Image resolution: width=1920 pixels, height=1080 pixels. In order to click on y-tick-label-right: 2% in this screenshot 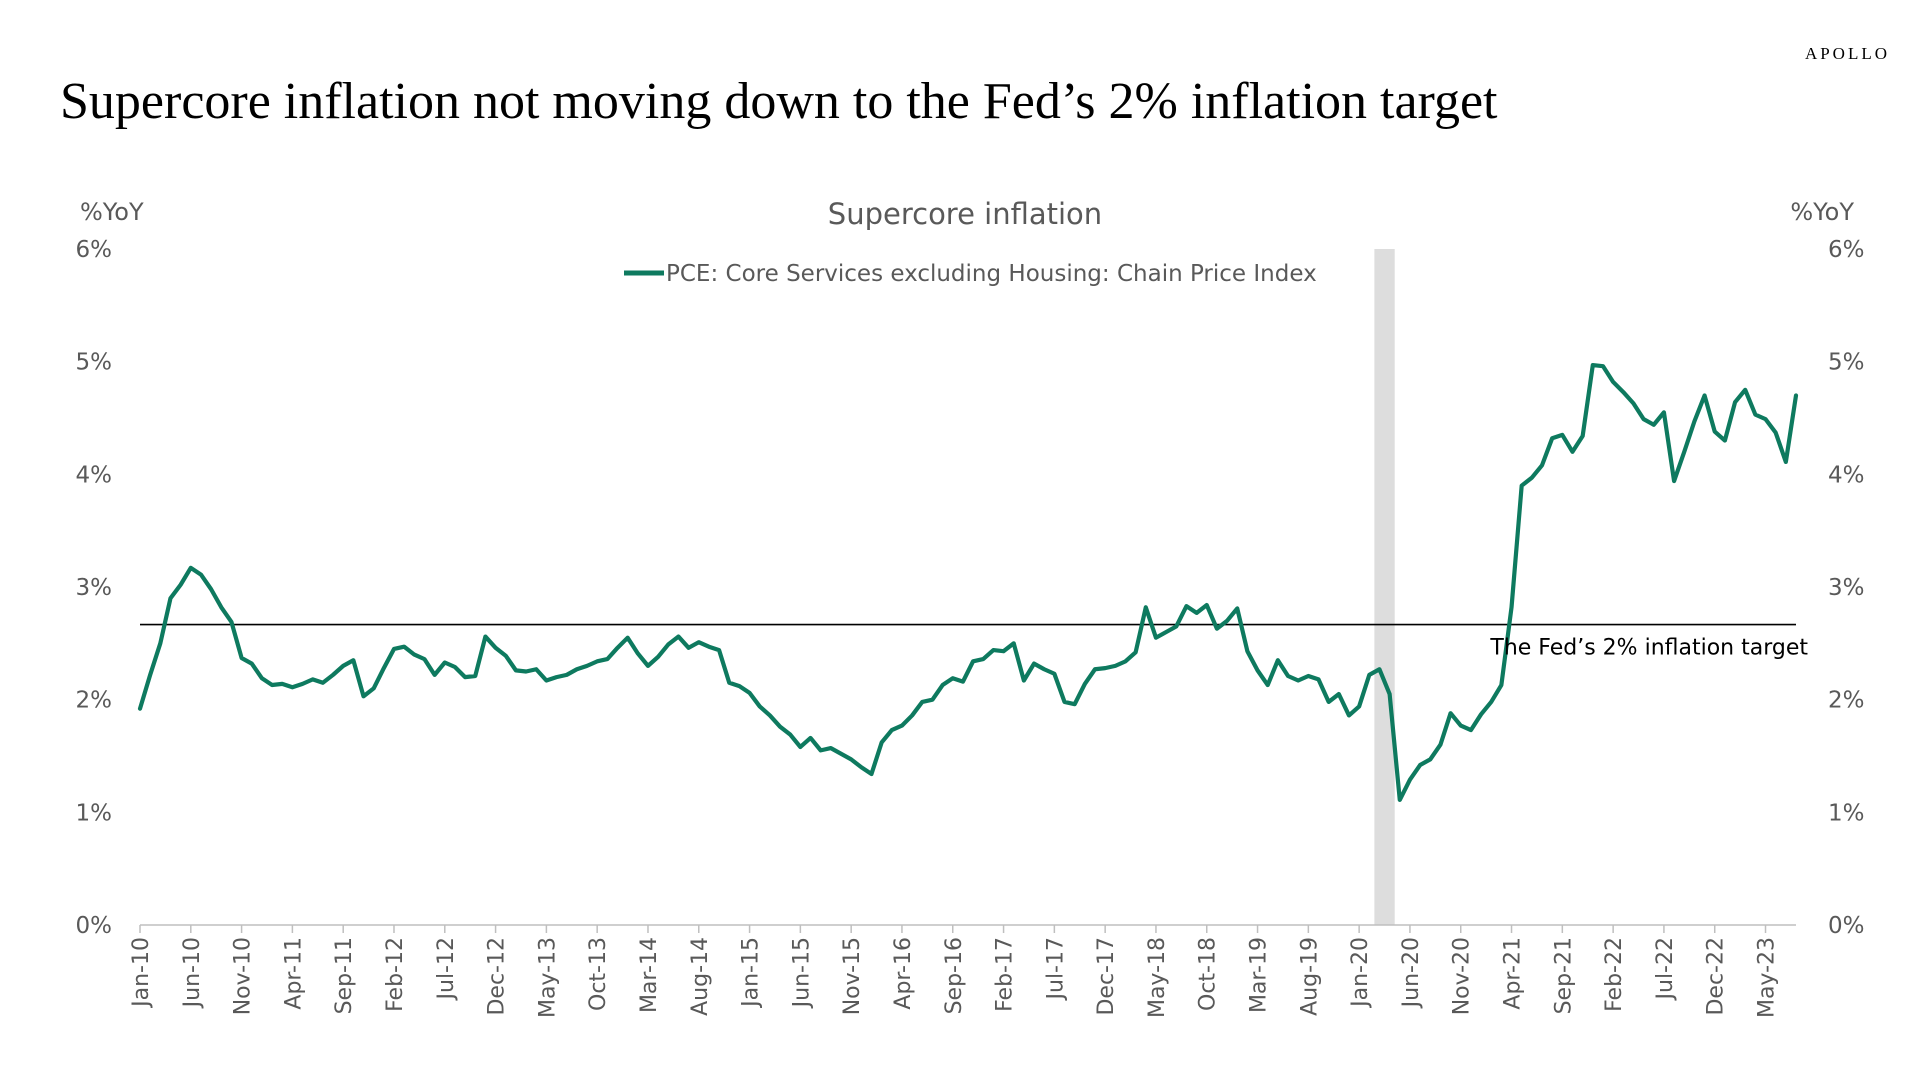, I will do `click(1846, 701)`.